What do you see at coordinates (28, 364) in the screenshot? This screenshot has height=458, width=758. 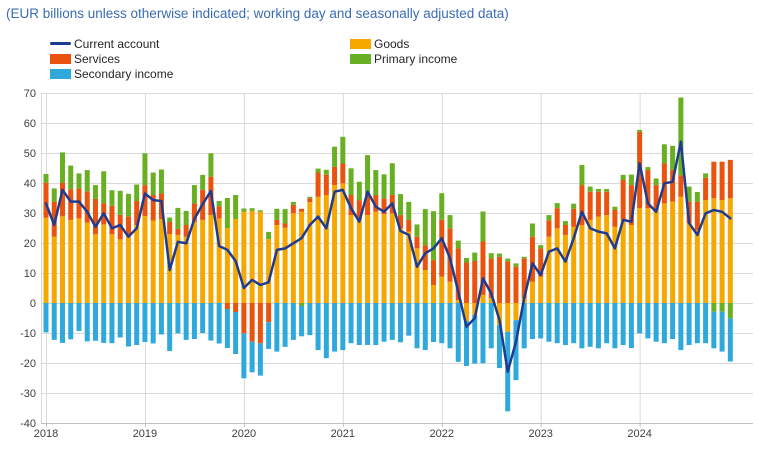 I see `svg-text: -20` at bounding box center [28, 364].